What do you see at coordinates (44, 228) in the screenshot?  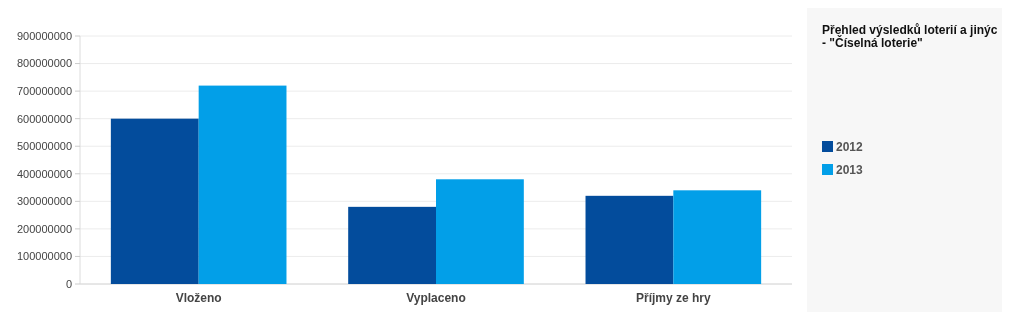 I see `y-tick-label: 200000000` at bounding box center [44, 228].